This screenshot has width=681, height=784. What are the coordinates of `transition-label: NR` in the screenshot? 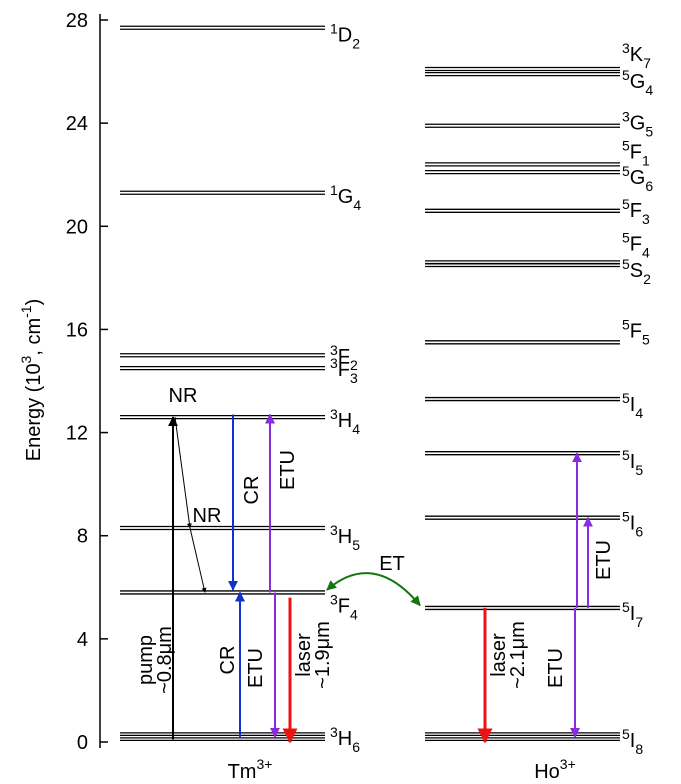 It's located at (183, 396).